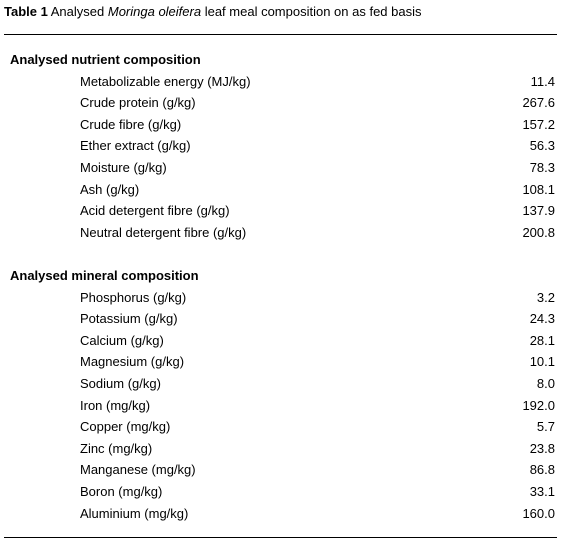 This screenshot has width=563, height=544. Describe the element at coordinates (132, 362) in the screenshot. I see `row-label: Magnesium (g/kg)` at that location.